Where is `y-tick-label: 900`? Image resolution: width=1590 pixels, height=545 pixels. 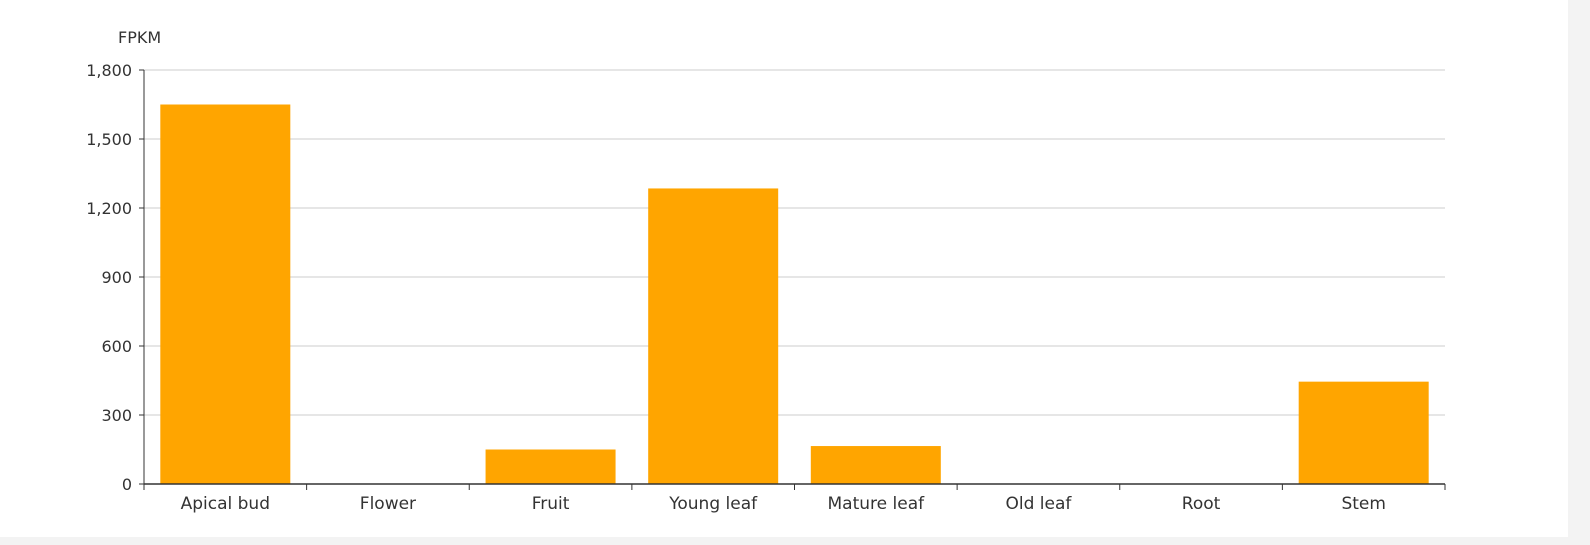
y-tick-label: 900 is located at coordinates (116, 277).